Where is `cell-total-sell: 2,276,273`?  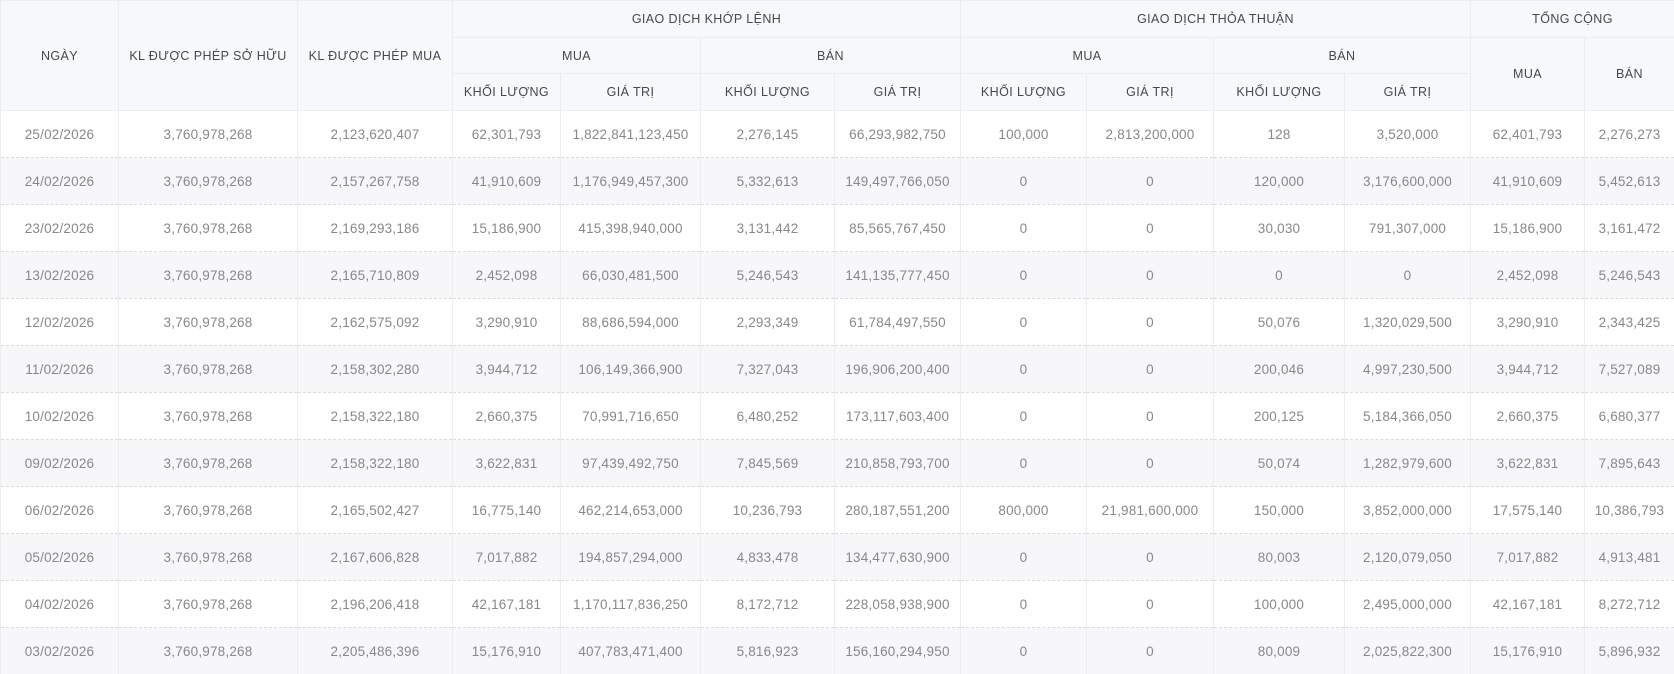
cell-total-sell: 2,276,273 is located at coordinates (1629, 134).